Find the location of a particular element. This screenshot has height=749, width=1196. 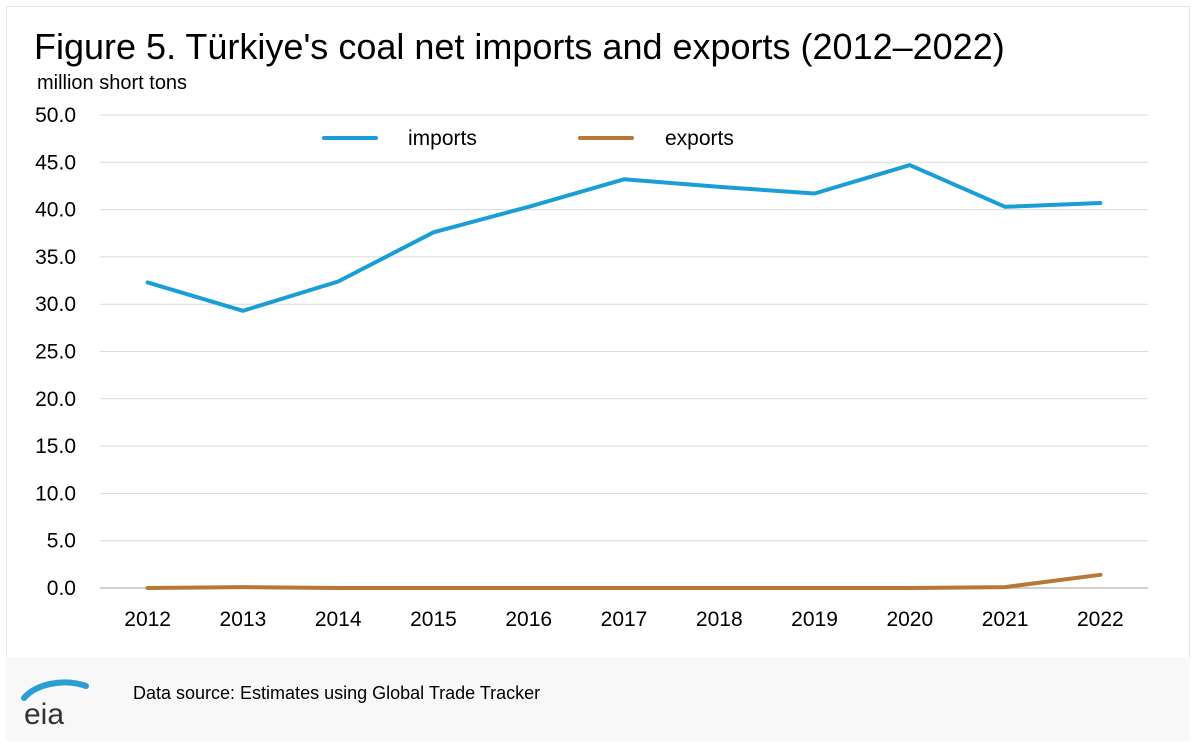

x-tick-label: 2018 is located at coordinates (719, 619).